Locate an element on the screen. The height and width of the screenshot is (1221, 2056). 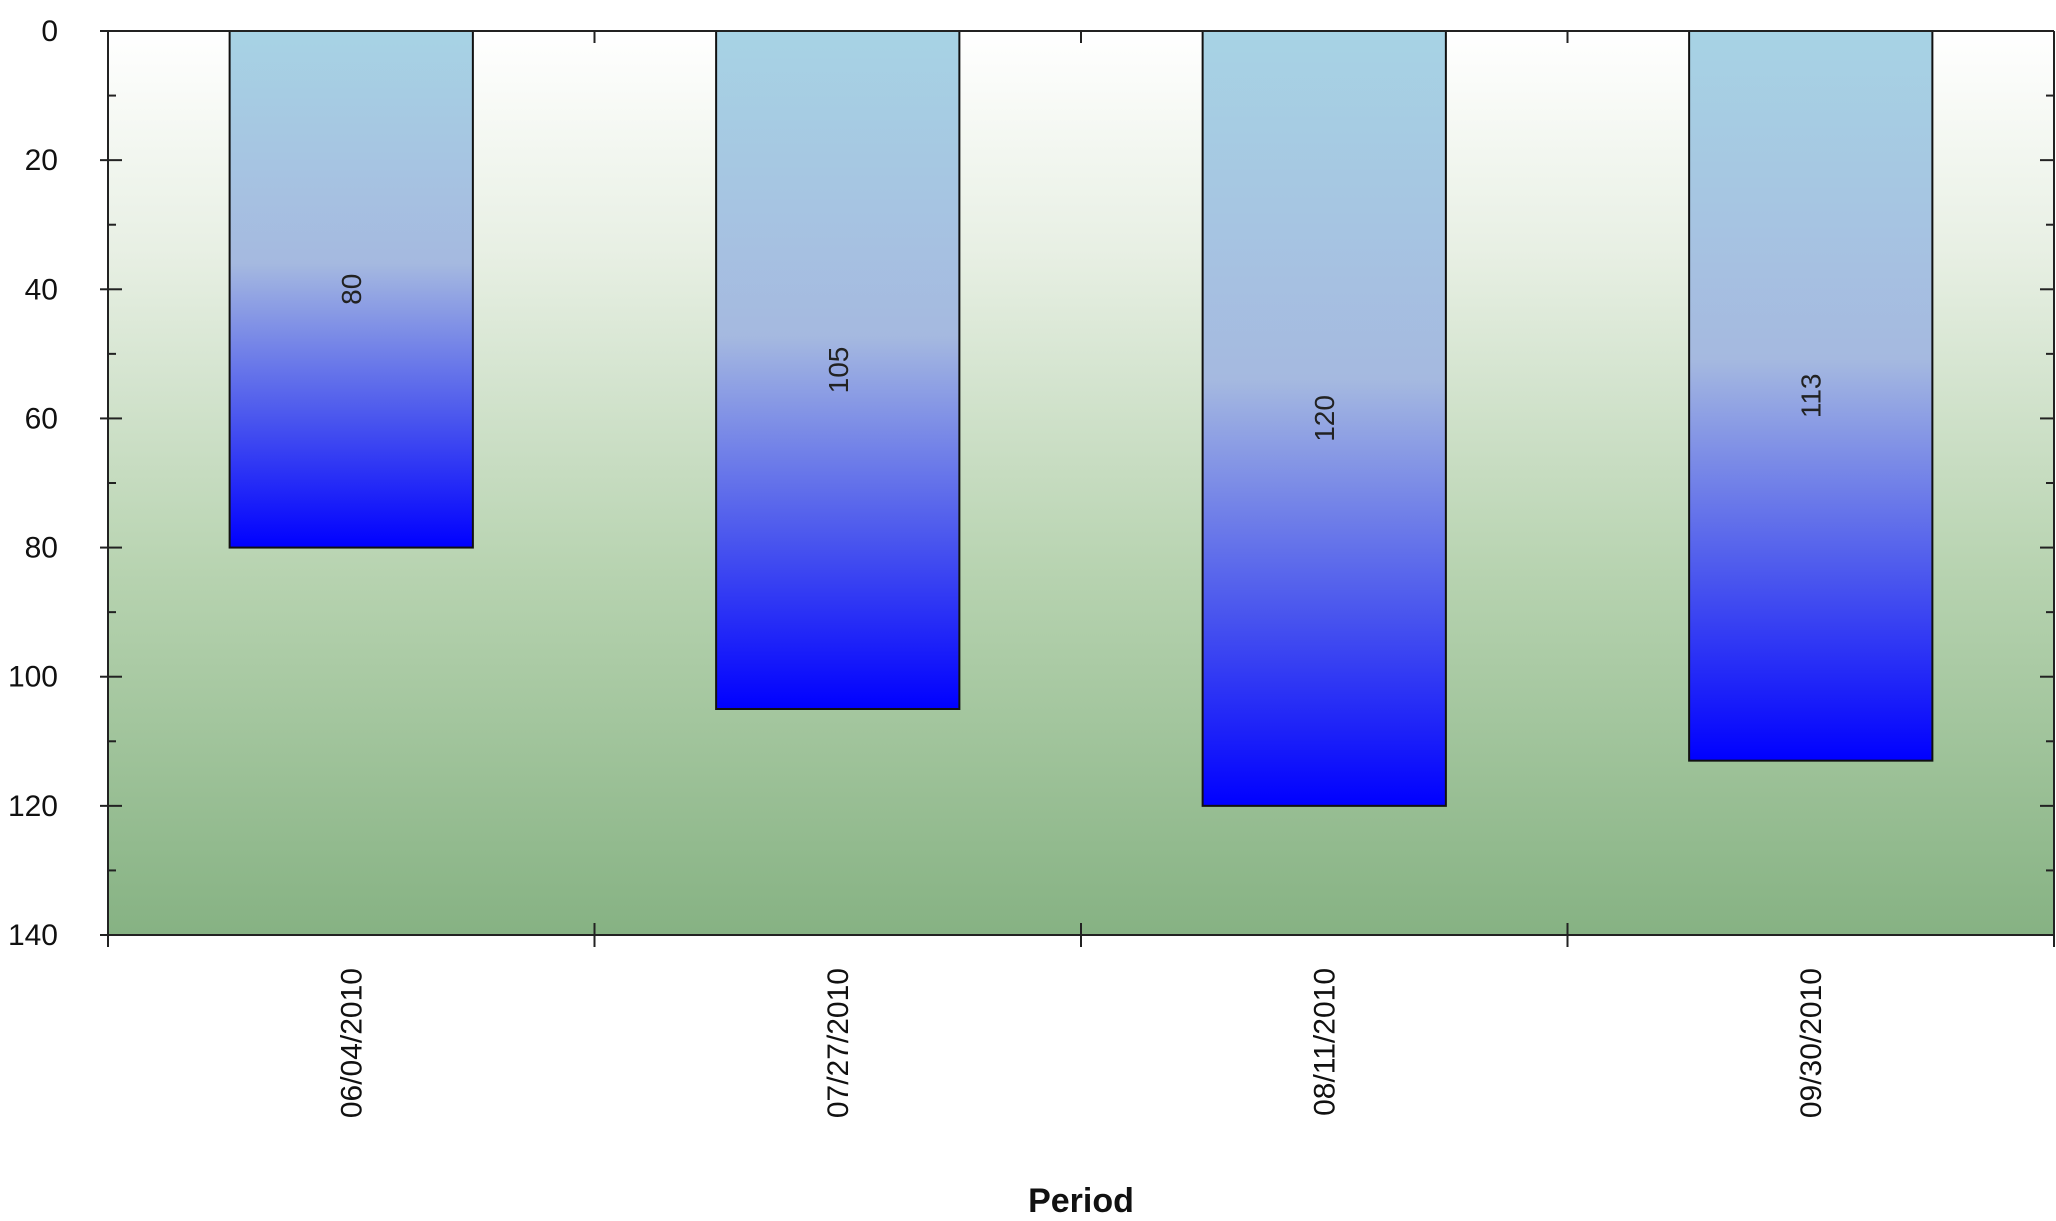
y-tick-label: 20 is located at coordinates (41, 160).